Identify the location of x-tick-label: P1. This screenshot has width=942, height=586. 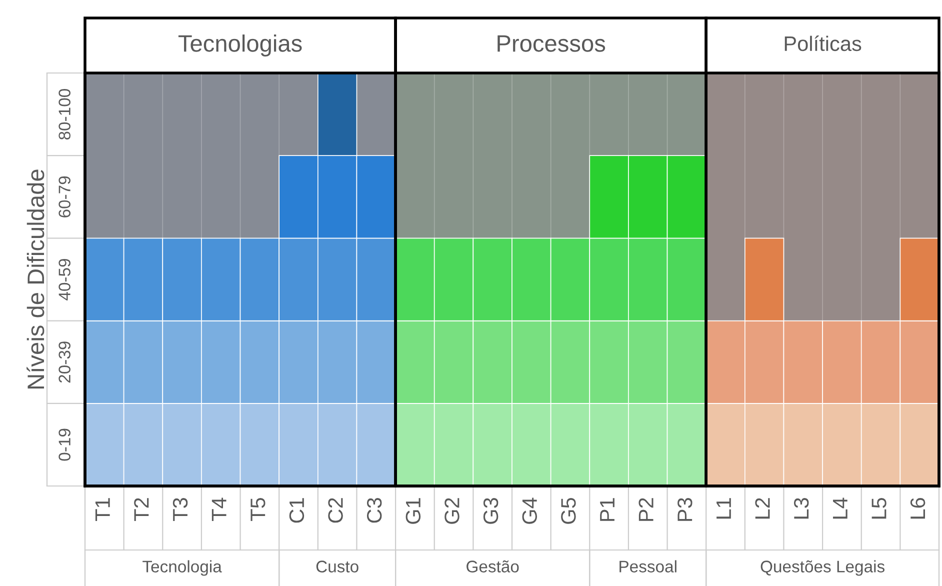
(607, 509).